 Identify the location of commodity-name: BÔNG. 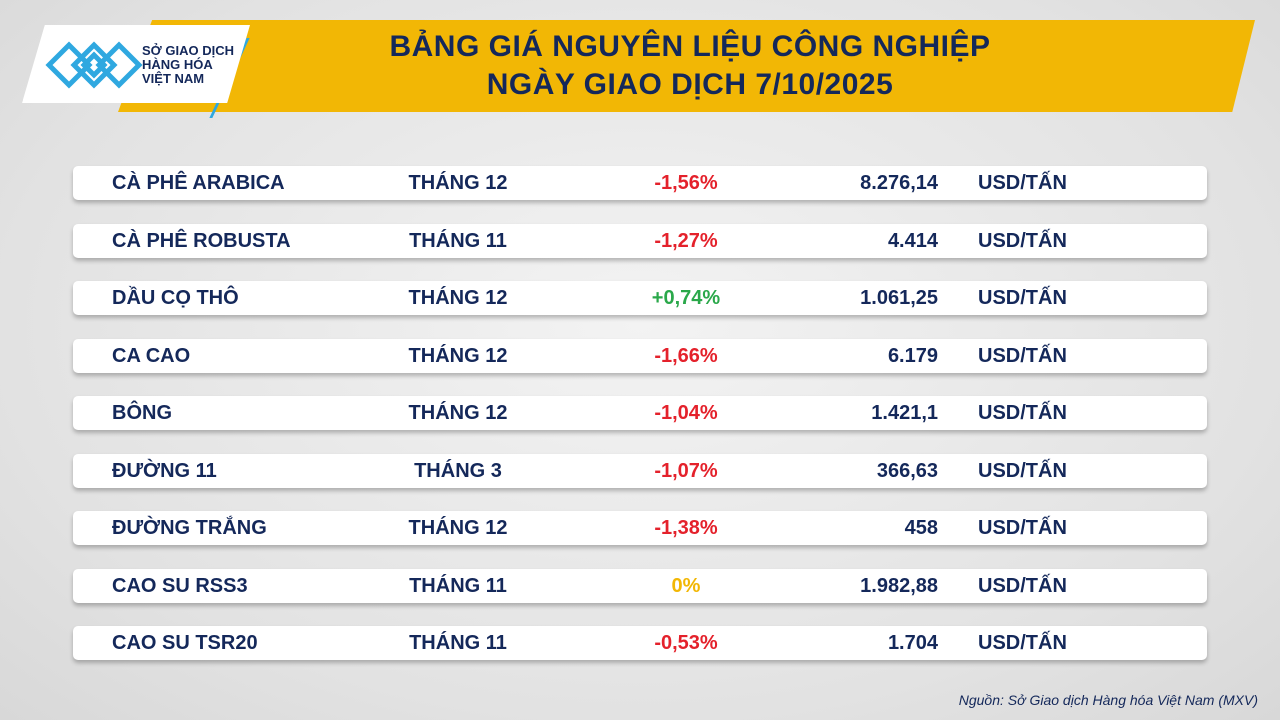
(142, 413).